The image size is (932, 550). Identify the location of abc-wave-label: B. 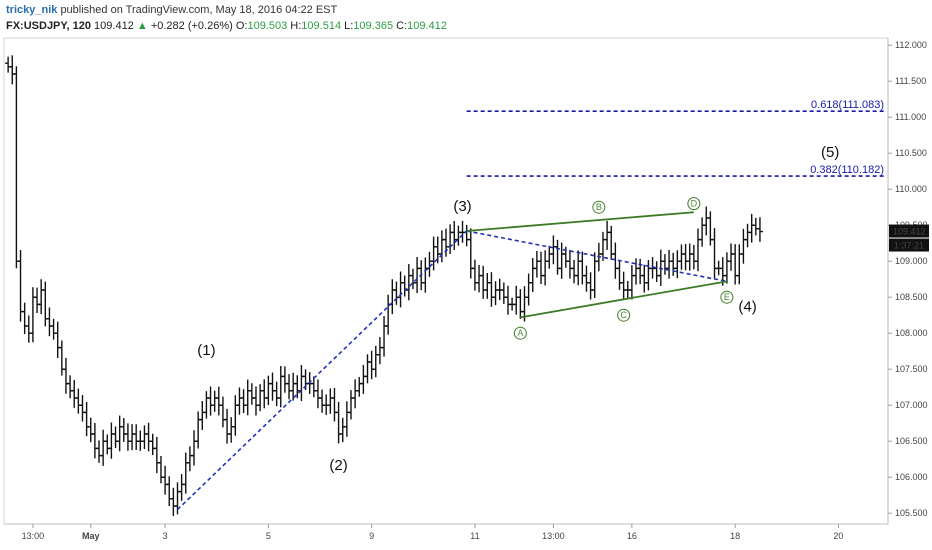
(599, 207).